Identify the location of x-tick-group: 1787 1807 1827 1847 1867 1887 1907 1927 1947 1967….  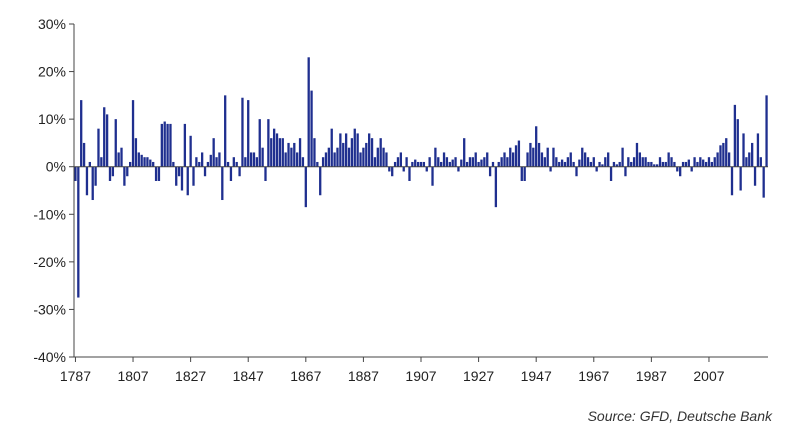
(392, 370).